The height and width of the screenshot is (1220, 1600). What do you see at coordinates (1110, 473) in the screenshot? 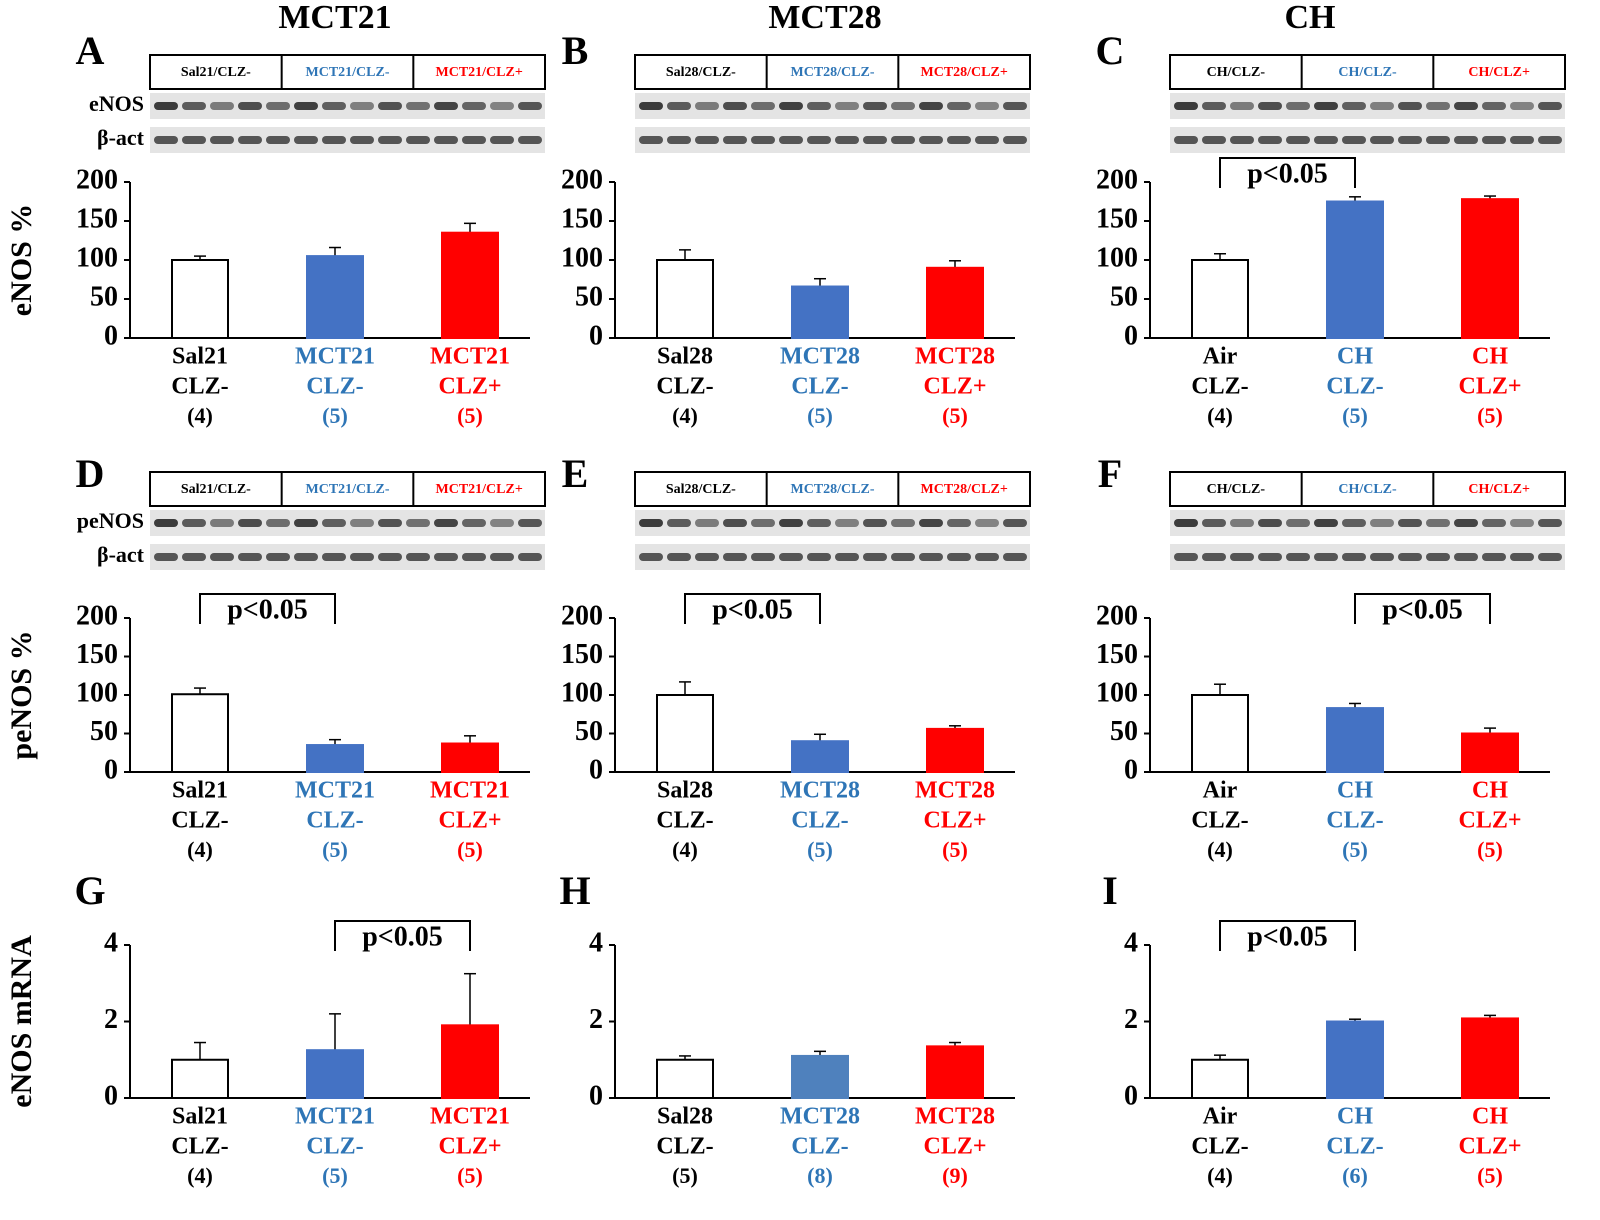
I see `panel-label: F` at bounding box center [1110, 473].